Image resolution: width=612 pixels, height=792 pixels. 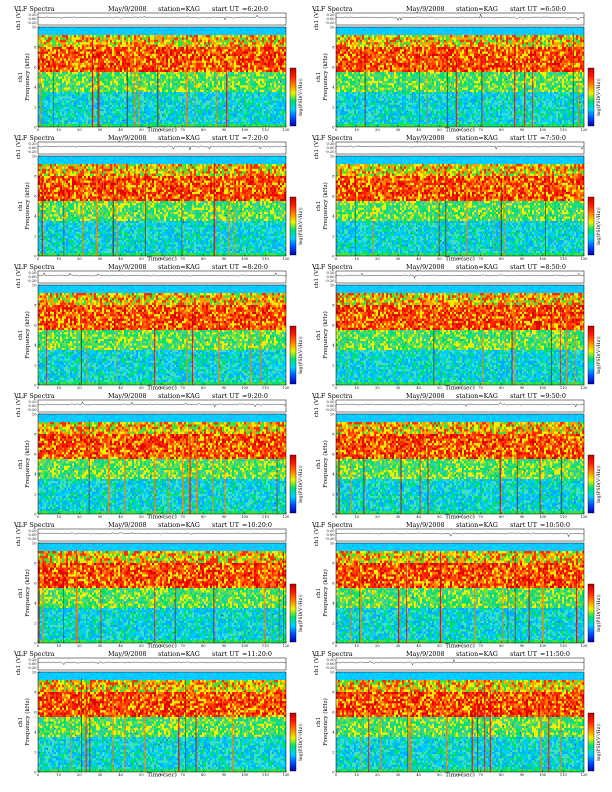 What do you see at coordinates (255, 267) in the screenshot?
I see `start-time-value: =8:20:0` at bounding box center [255, 267].